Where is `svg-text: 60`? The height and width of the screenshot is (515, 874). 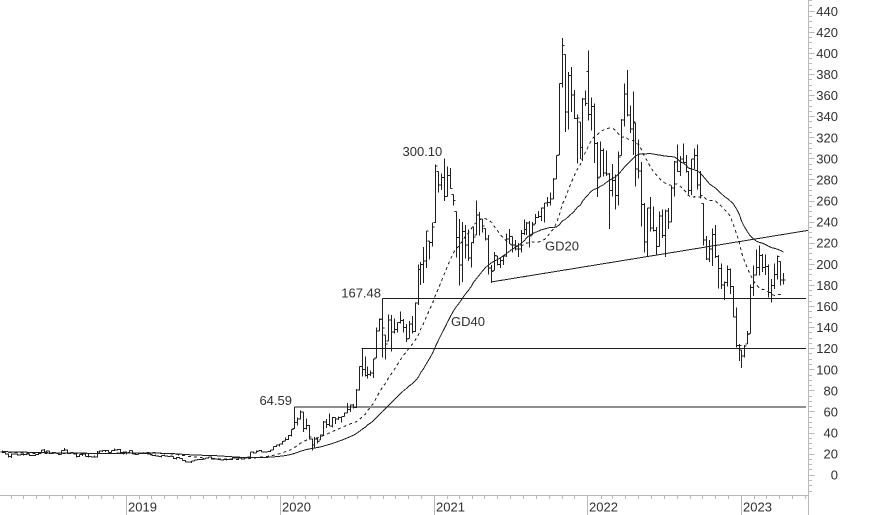
svg-text: 60 is located at coordinates (831, 411).